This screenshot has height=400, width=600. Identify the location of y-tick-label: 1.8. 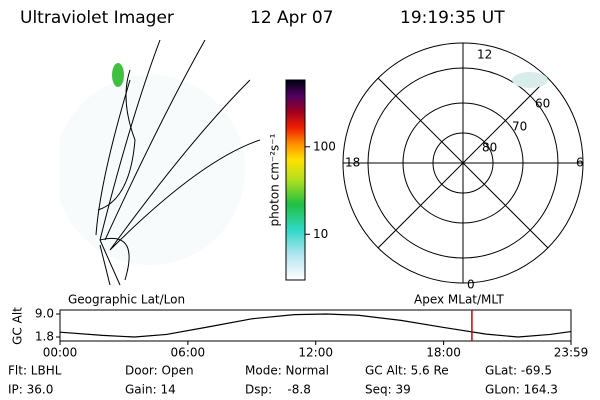
(44, 337).